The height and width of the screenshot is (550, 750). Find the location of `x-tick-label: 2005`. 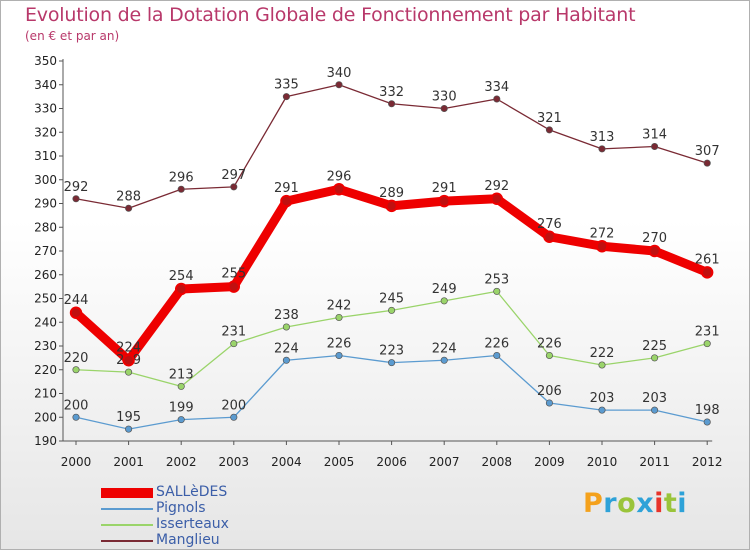

x-tick-label: 2005 is located at coordinates (339, 462).